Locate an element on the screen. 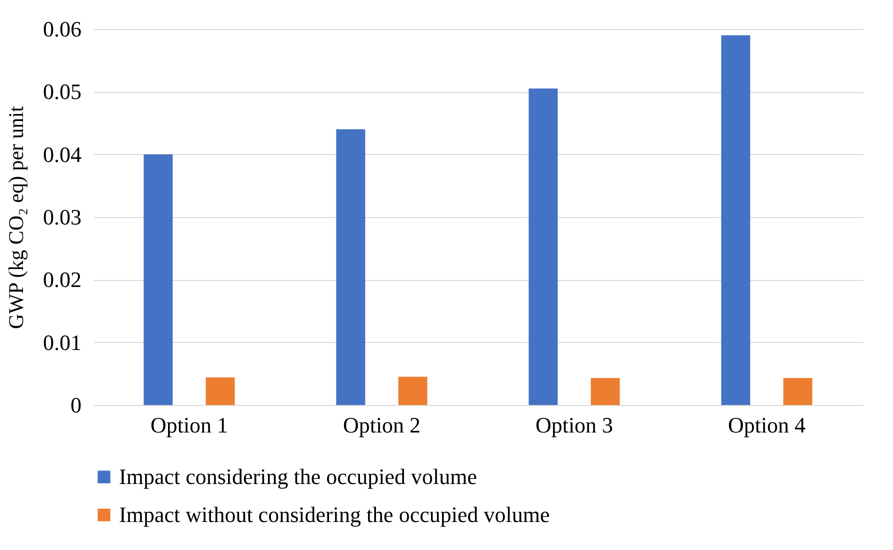  legend-label: Impact without considering the occupied volume is located at coordinates (334, 514).